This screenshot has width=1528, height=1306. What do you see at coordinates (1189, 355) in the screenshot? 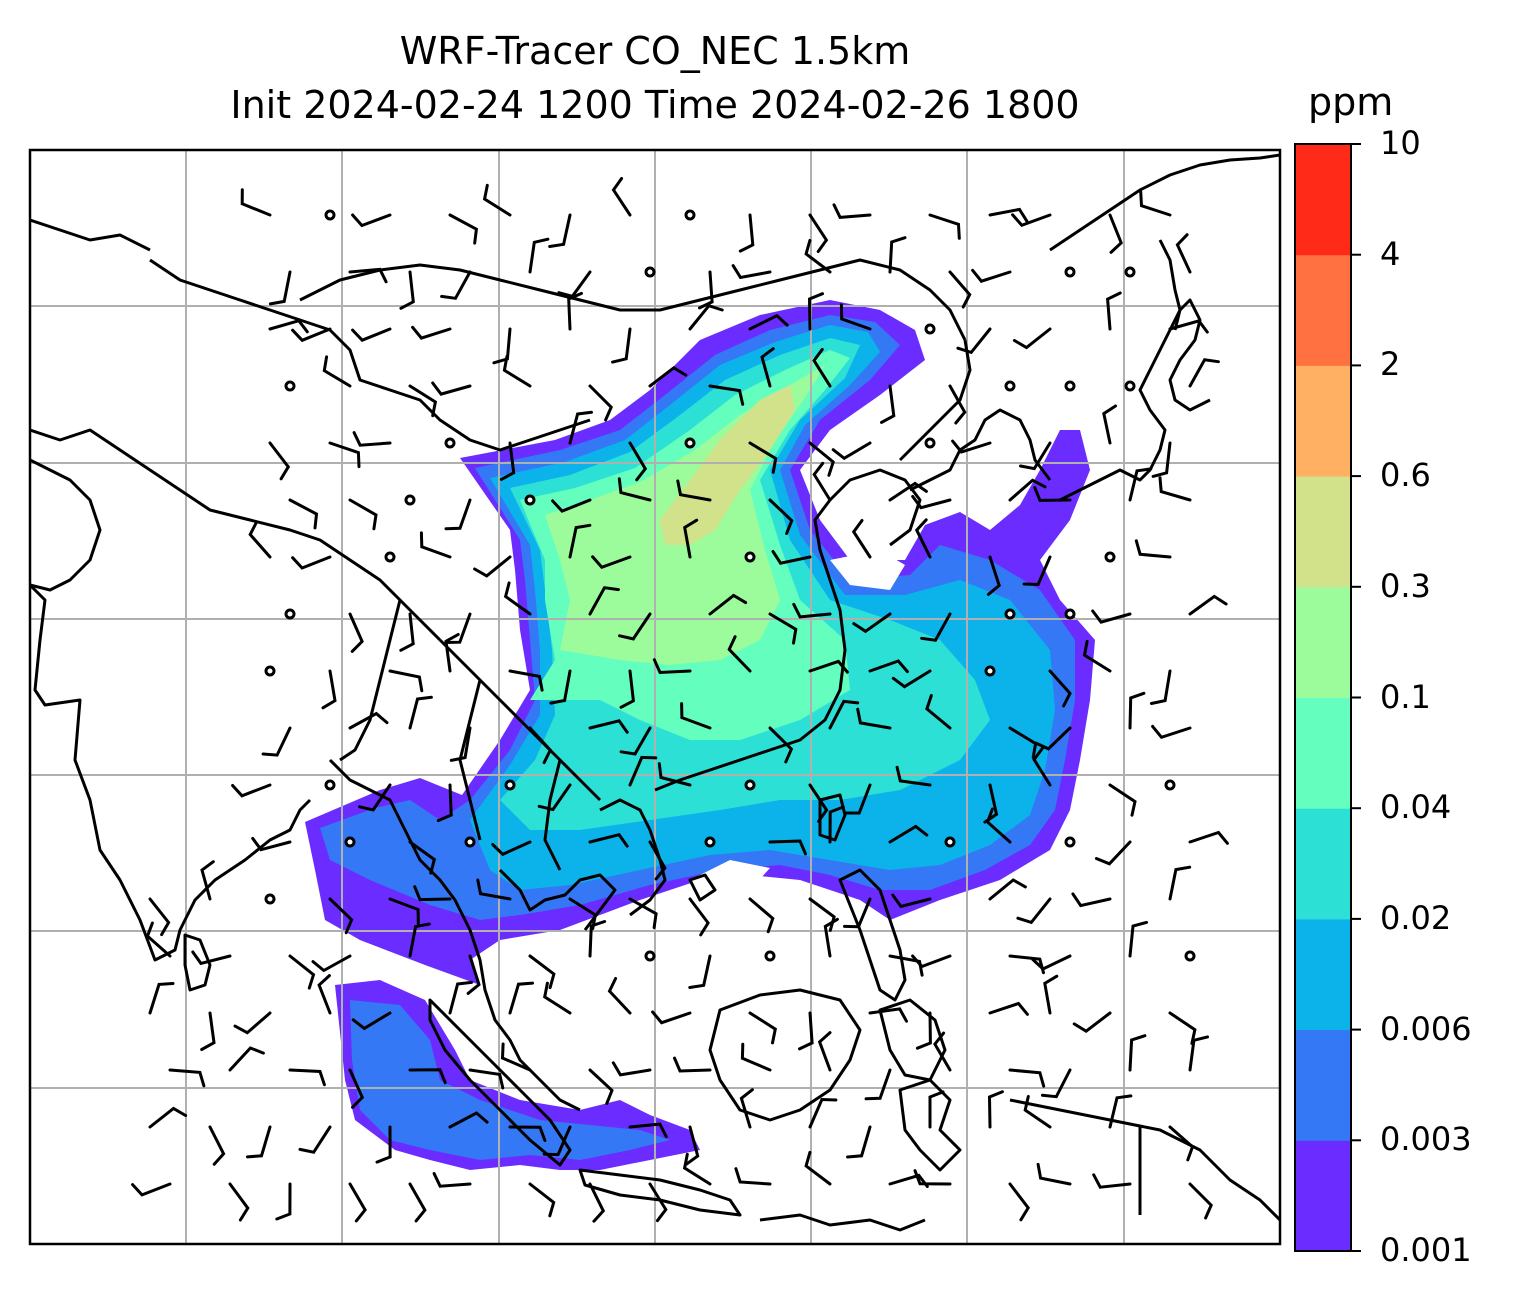
I see `japan-honshu` at bounding box center [1189, 355].